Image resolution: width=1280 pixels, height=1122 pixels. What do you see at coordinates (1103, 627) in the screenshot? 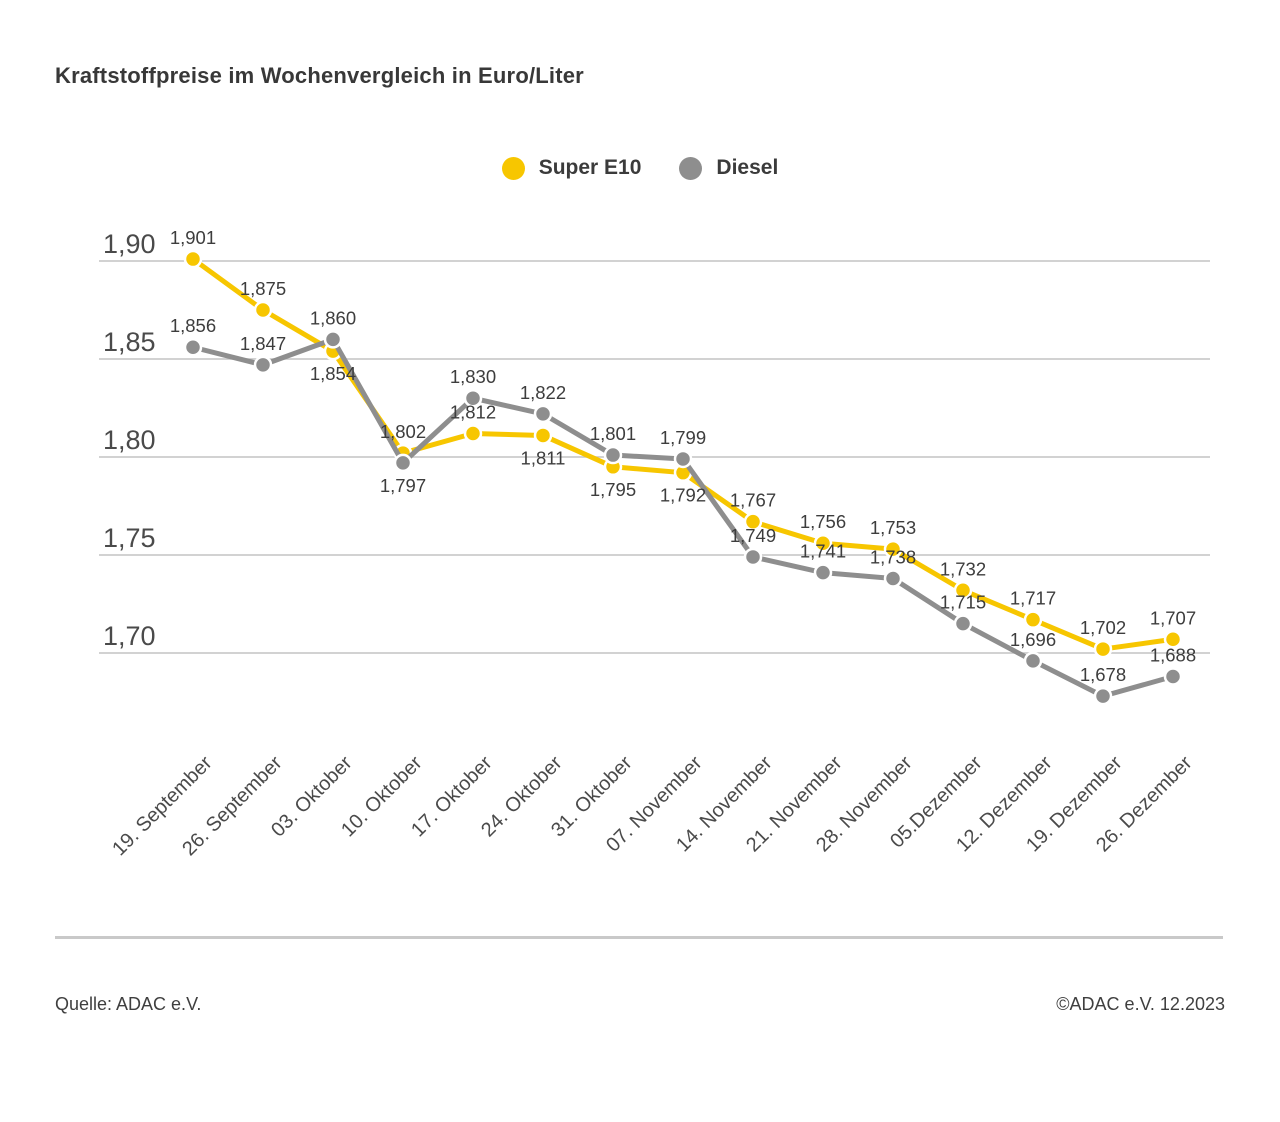
I see `data-point-label-super-e10: 1,702` at bounding box center [1103, 627].